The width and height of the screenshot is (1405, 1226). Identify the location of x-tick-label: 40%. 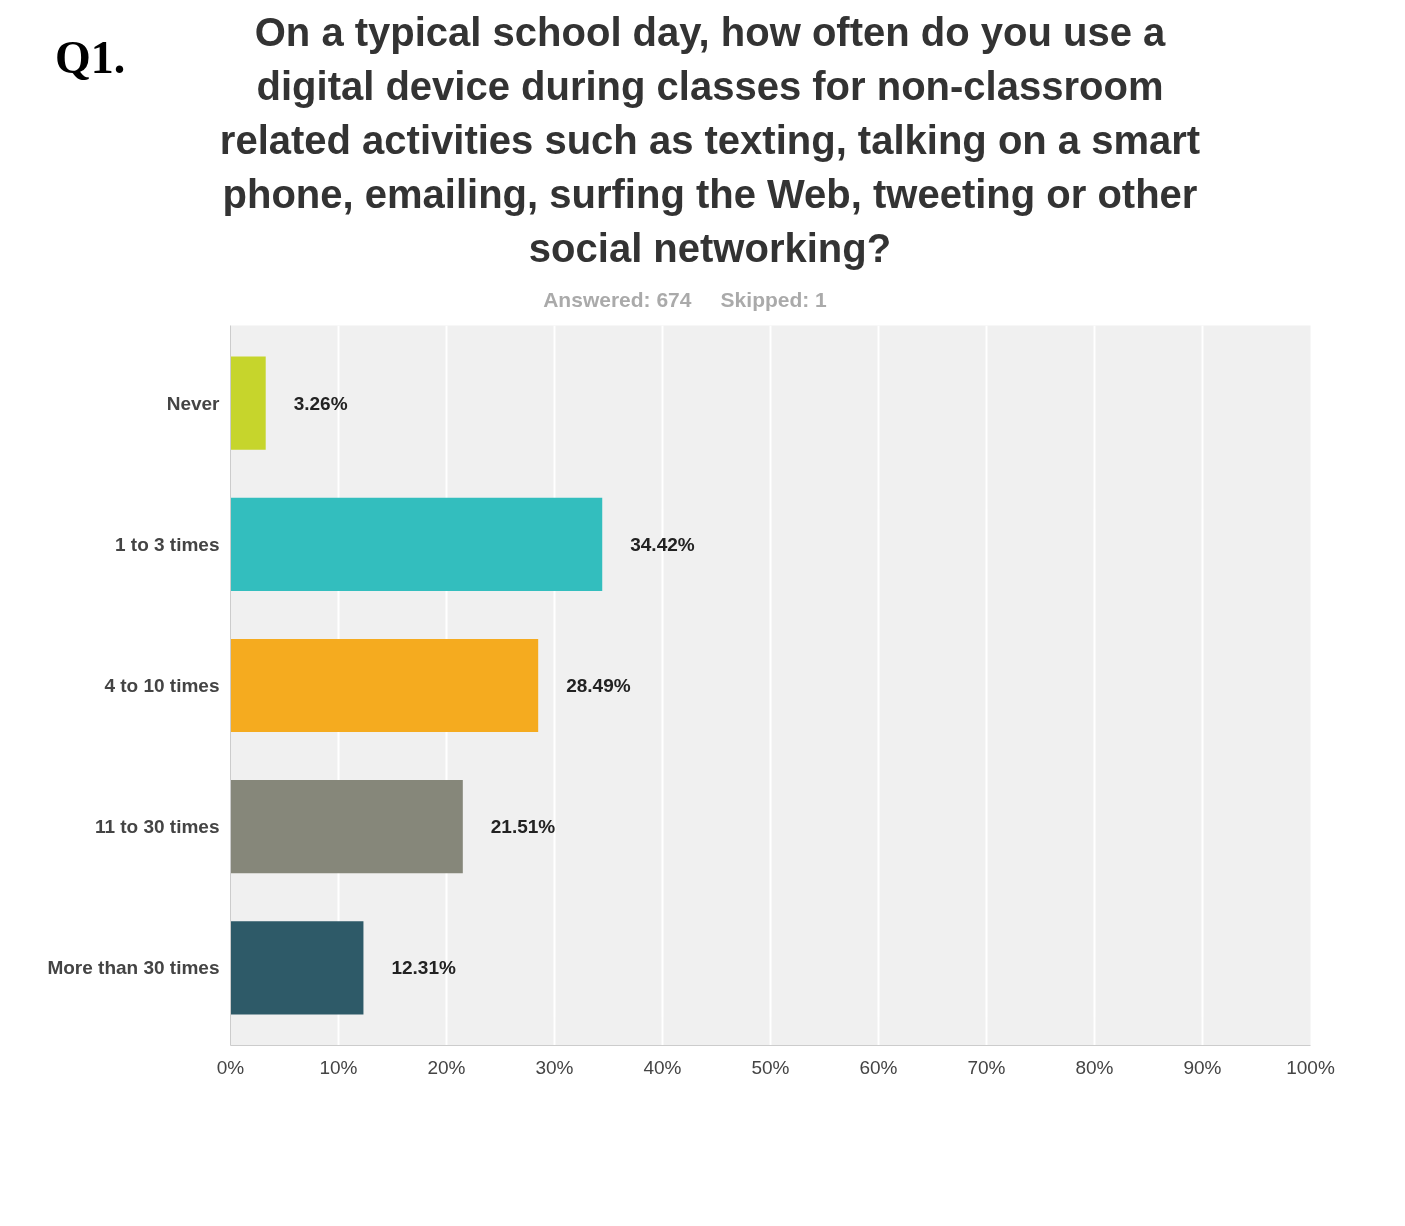
(662, 1067).